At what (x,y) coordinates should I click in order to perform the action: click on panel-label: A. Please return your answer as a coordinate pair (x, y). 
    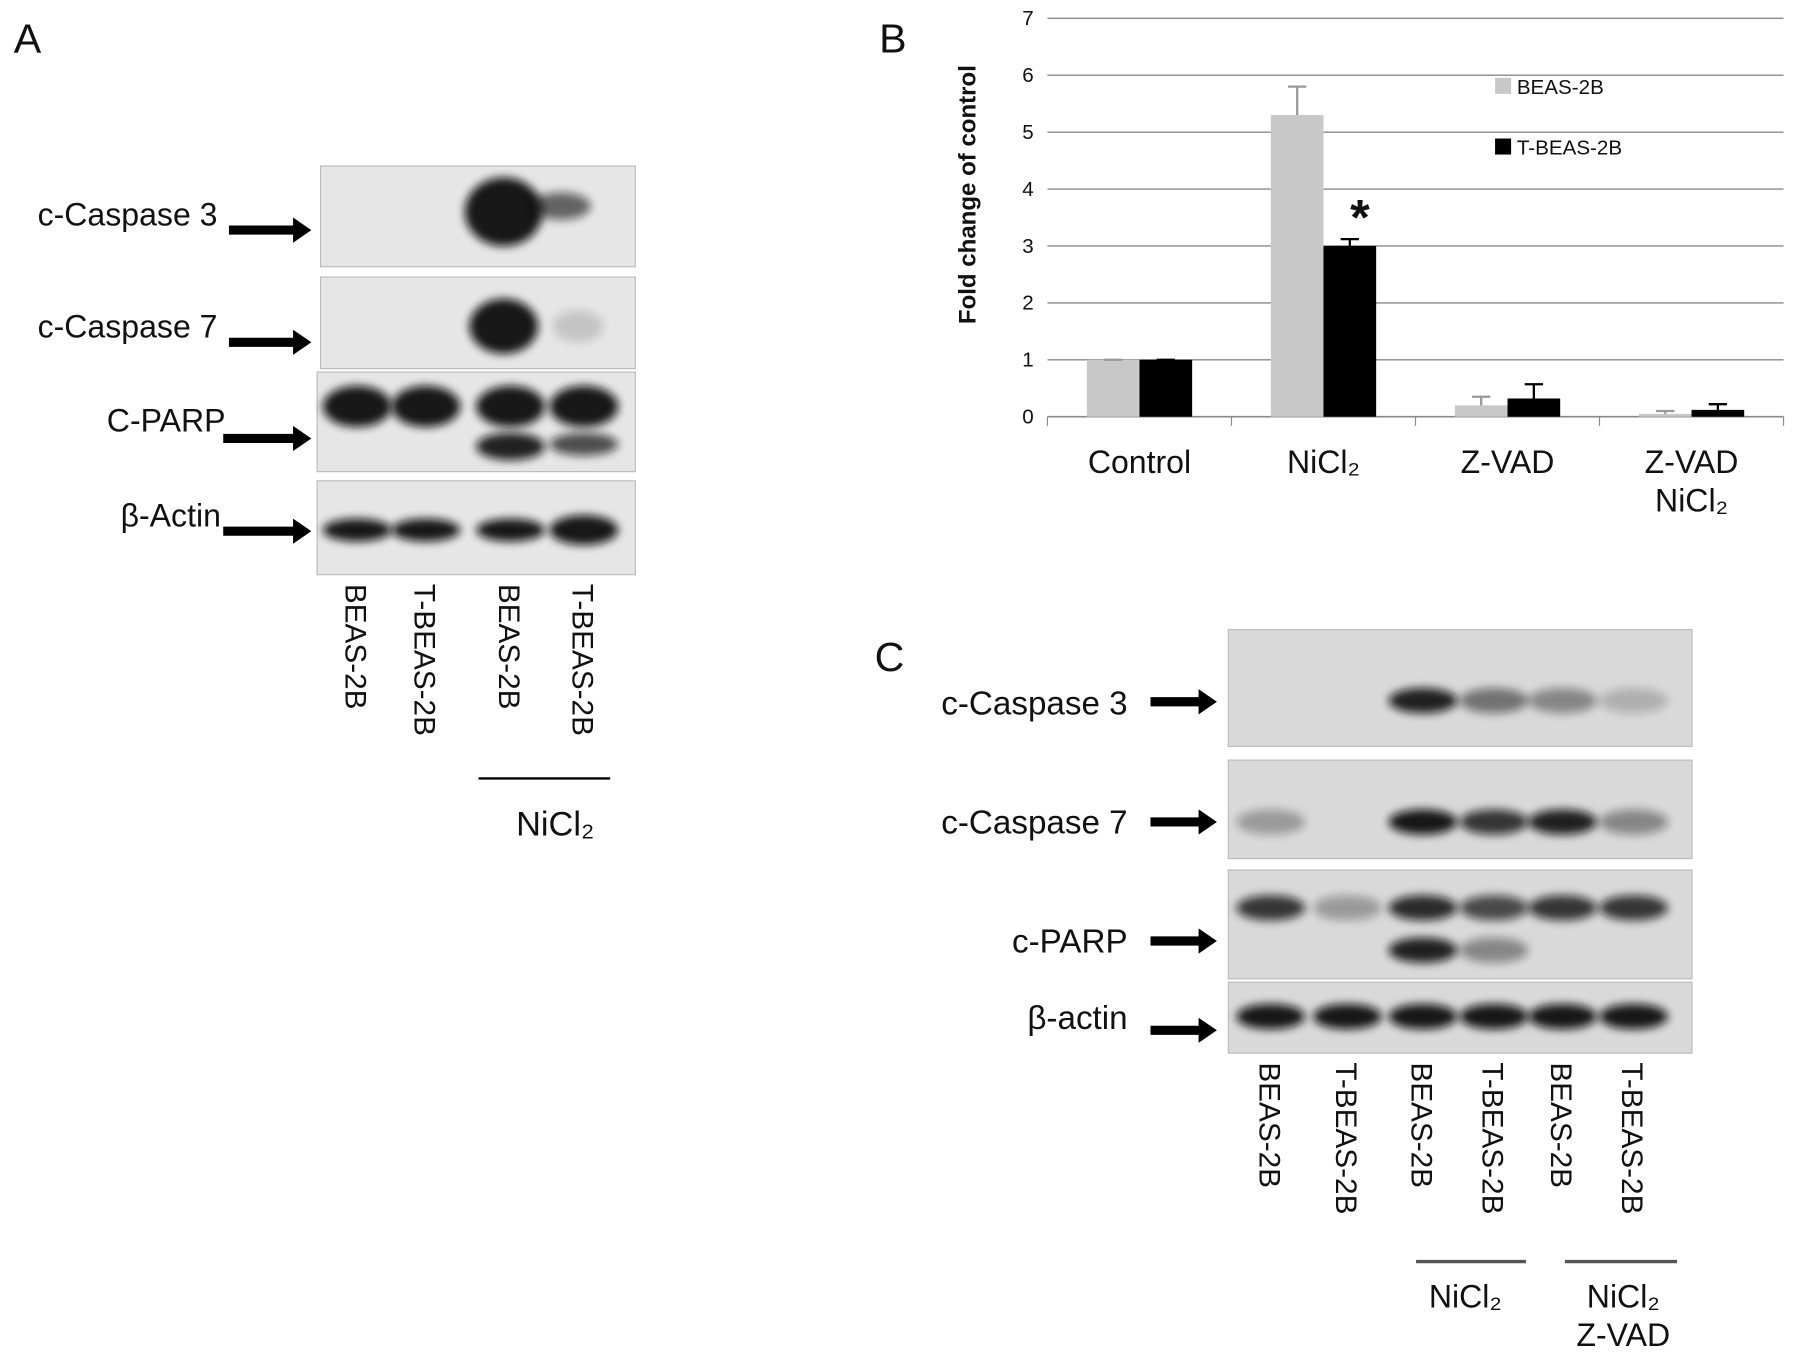
    Looking at the image, I should click on (28, 39).